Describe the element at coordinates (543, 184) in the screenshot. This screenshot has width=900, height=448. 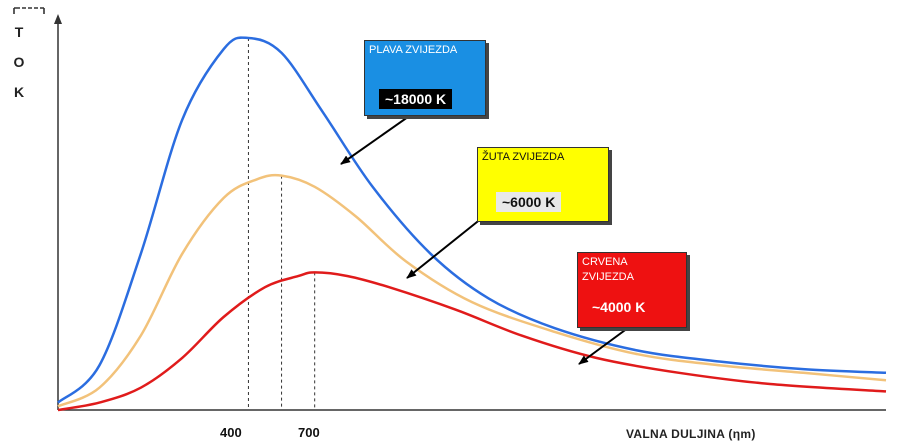
I see `yellow-star-callout: ŽUTA ZVIJEZDA ~6000 K` at that location.